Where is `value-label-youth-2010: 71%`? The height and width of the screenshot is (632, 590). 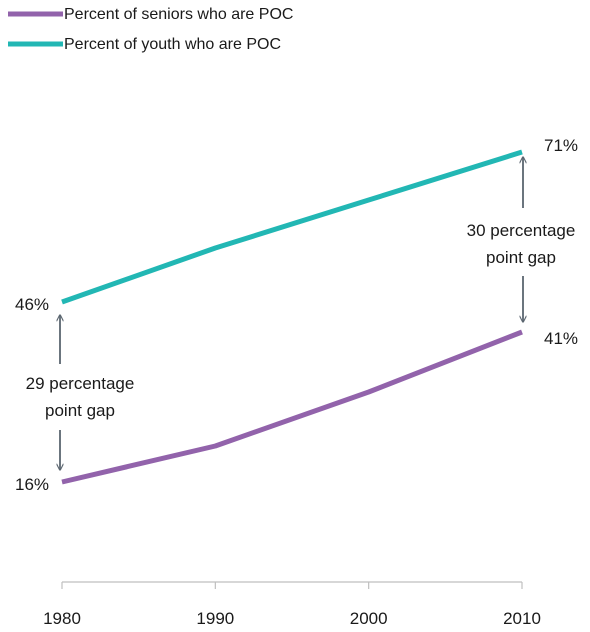
value-label-youth-2010: 71% is located at coordinates (561, 145).